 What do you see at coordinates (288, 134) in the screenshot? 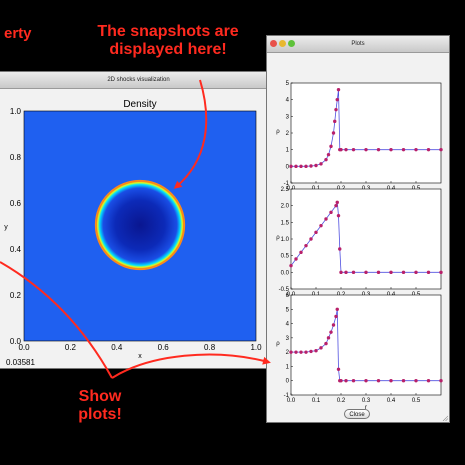
I see `y-tick-label: 2` at bounding box center [288, 134].